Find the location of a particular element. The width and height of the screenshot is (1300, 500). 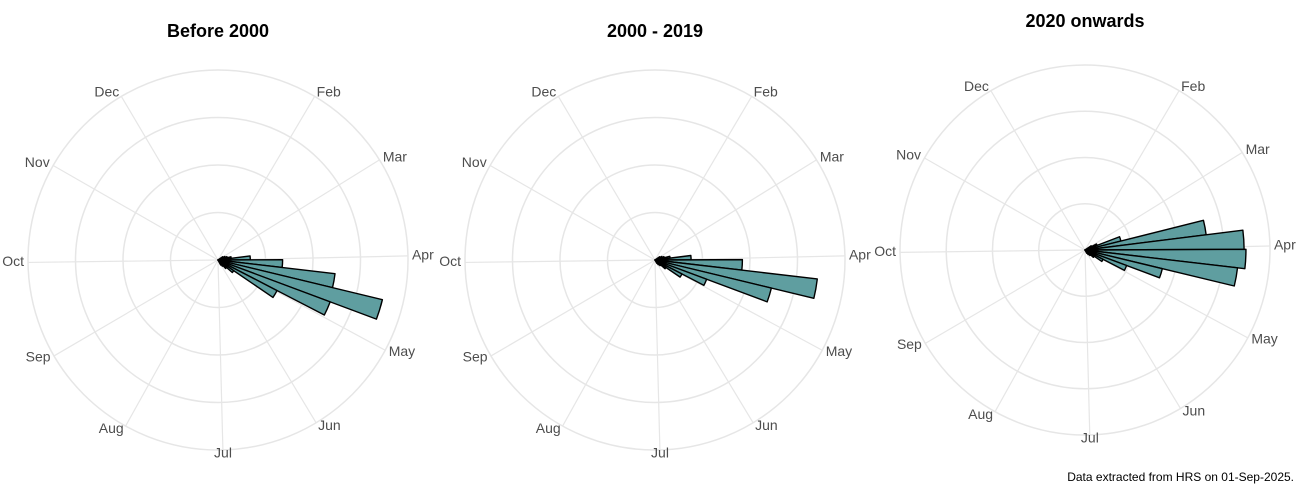

footnote: Data extracted from HRS on 01-Sep-2025. is located at coordinates (1180, 477).